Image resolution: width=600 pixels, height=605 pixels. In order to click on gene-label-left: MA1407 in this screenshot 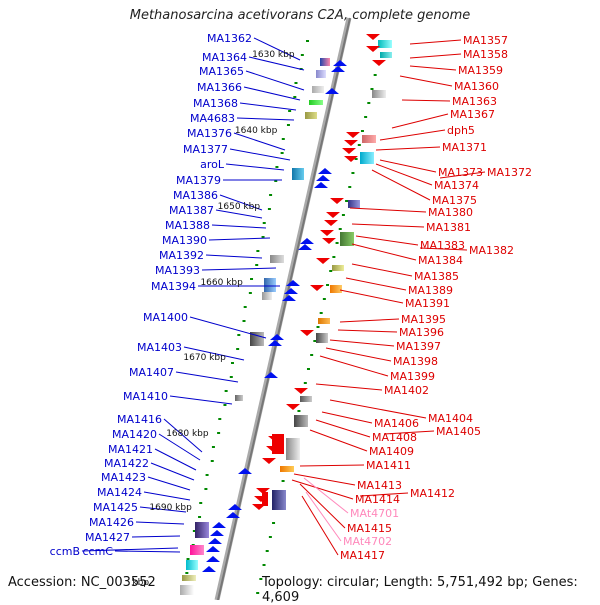, I will do `click(151, 372)`.